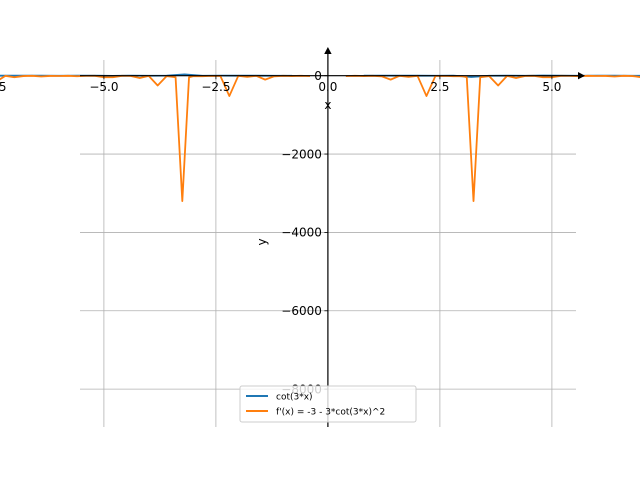 The width and height of the screenshot is (640, 480). I want to click on legend-box, so click(328, 404).